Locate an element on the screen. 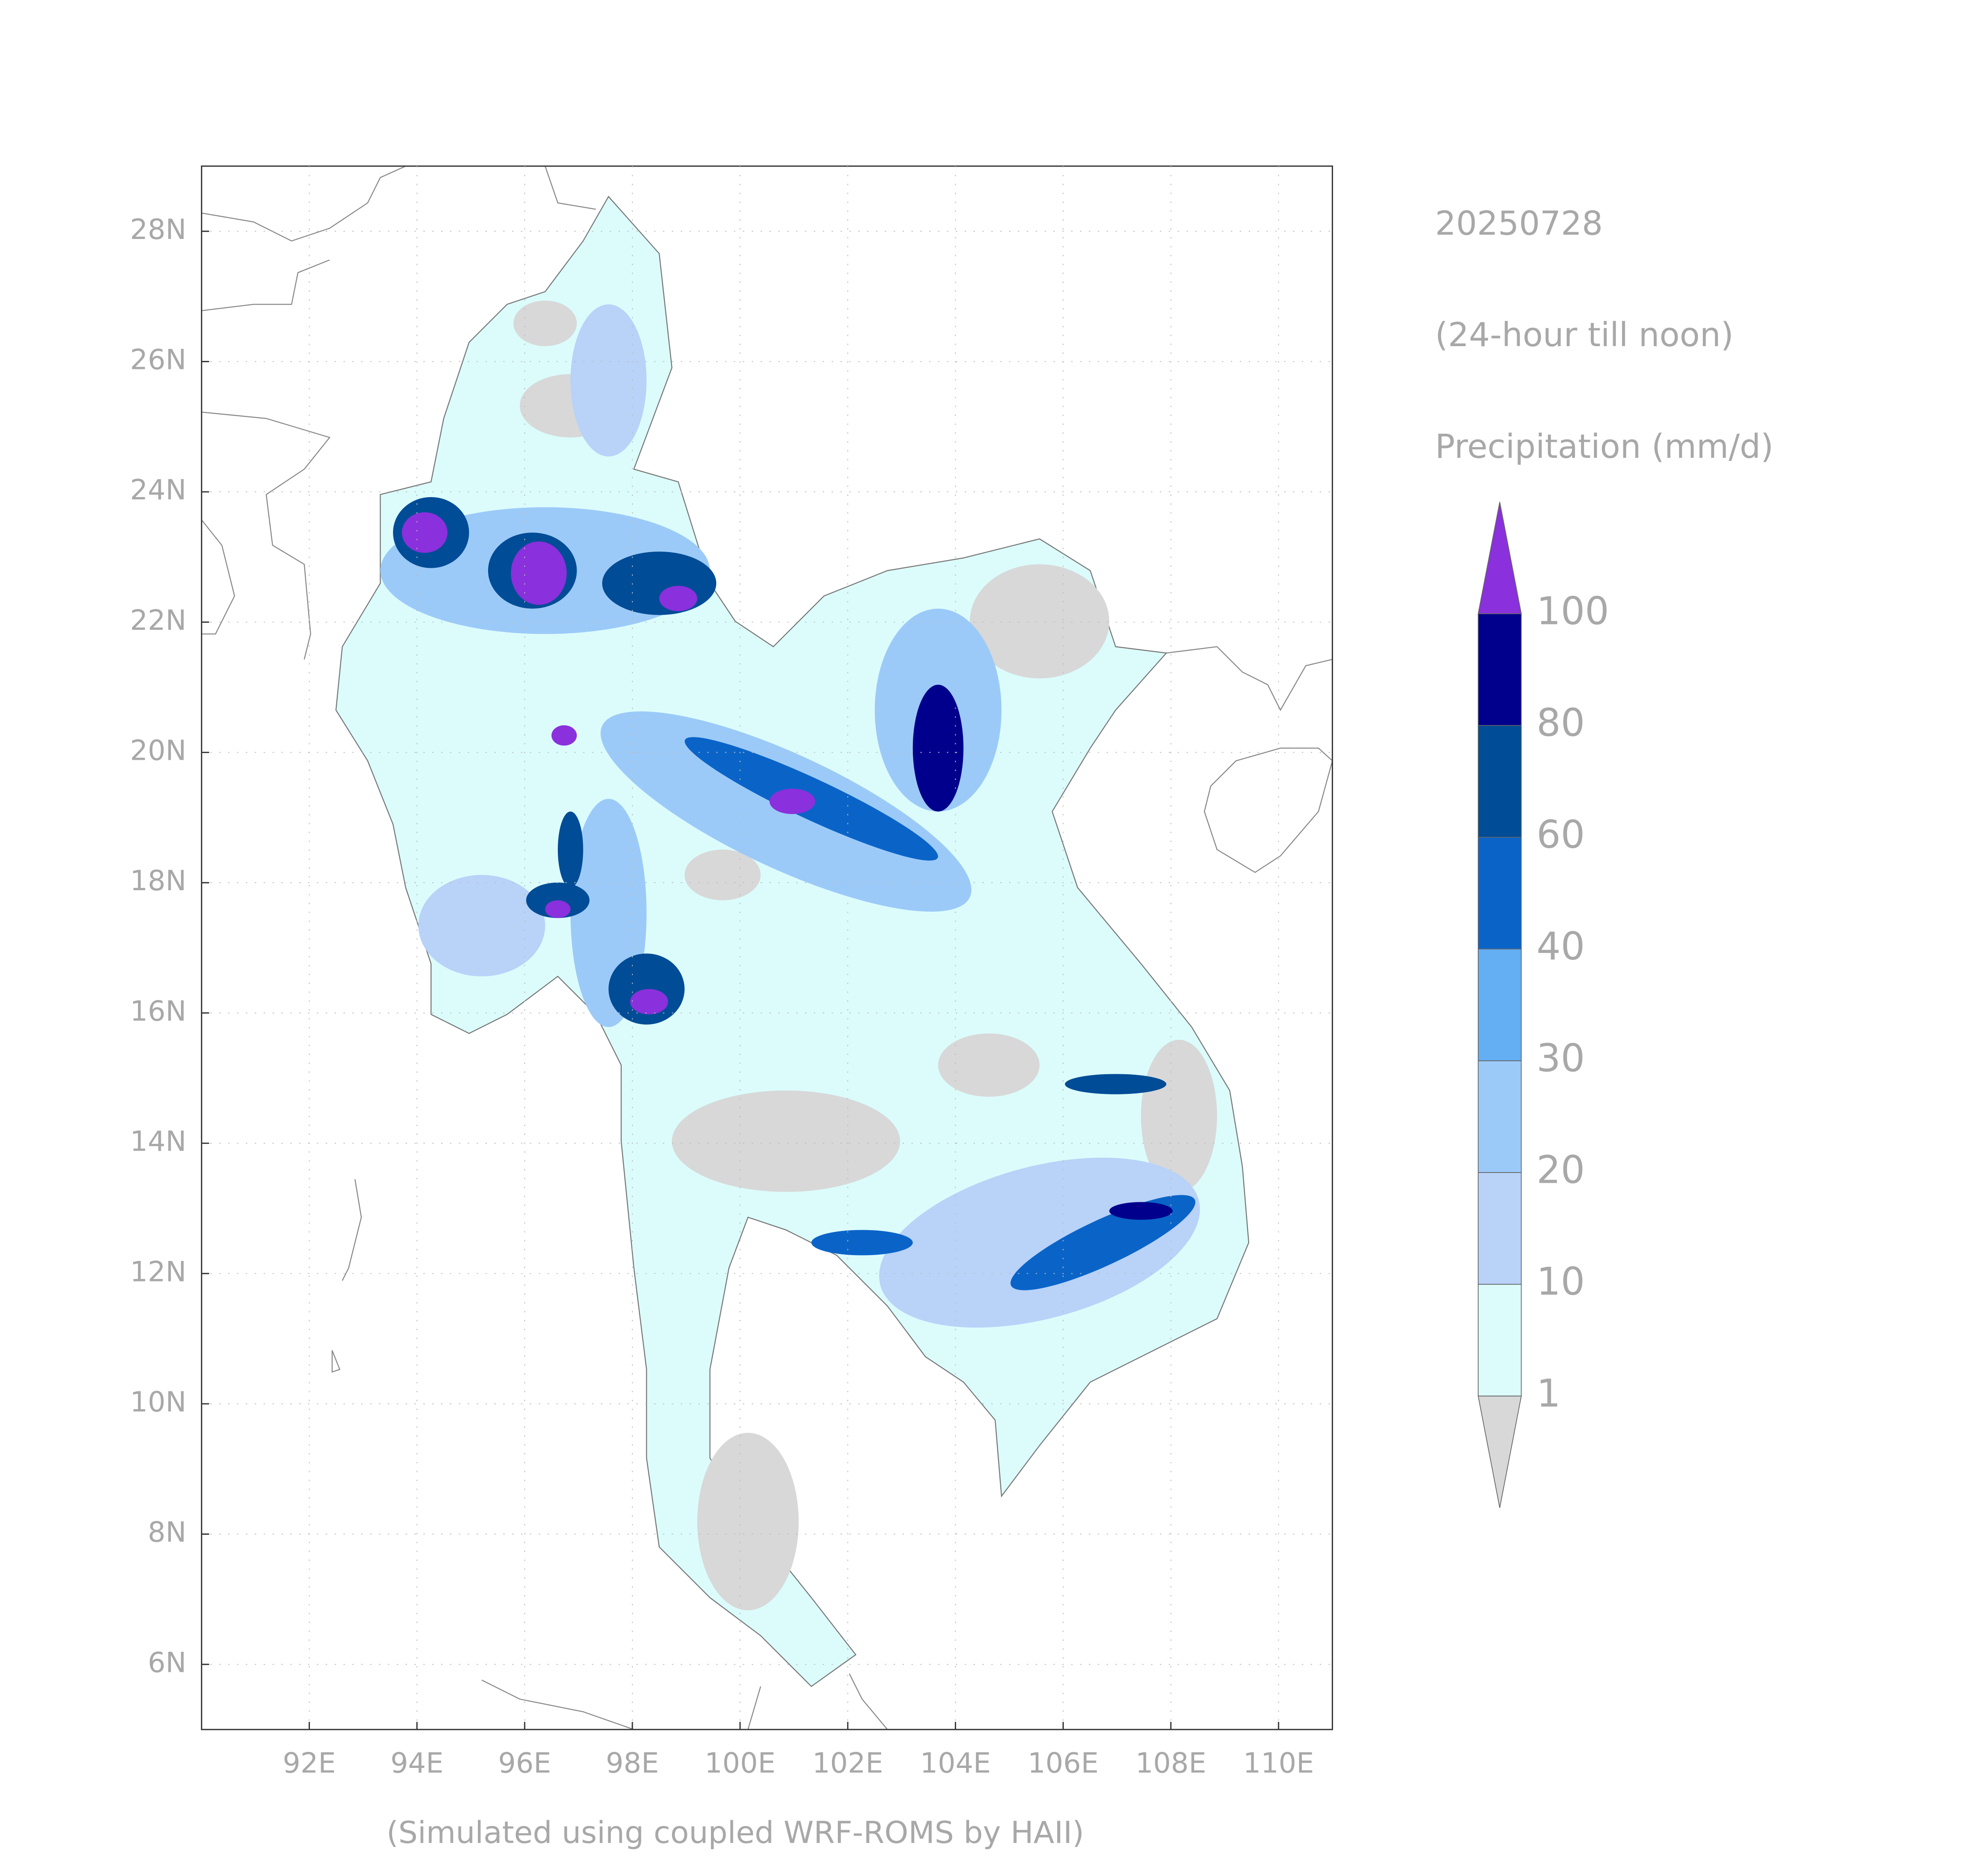  subtitle: (24-hour till noon) is located at coordinates (1584, 335).